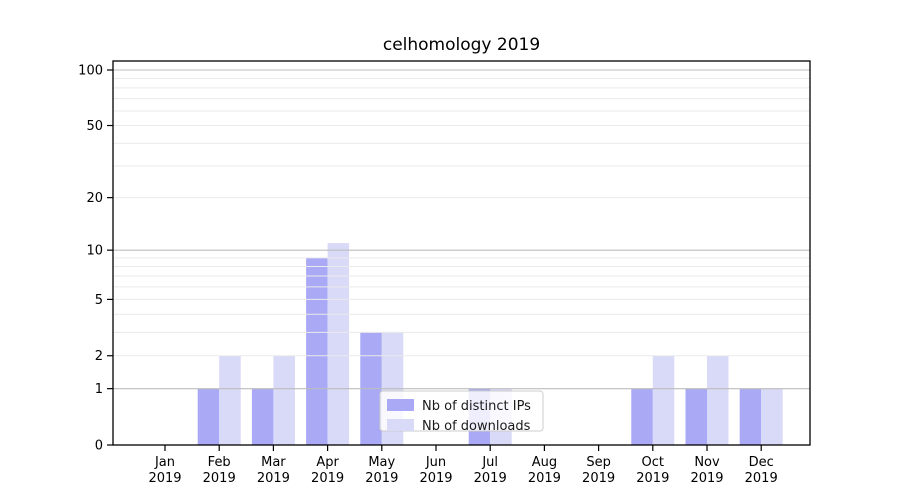  I want to click on x-tick-label-year-feb: 2019, so click(219, 478).